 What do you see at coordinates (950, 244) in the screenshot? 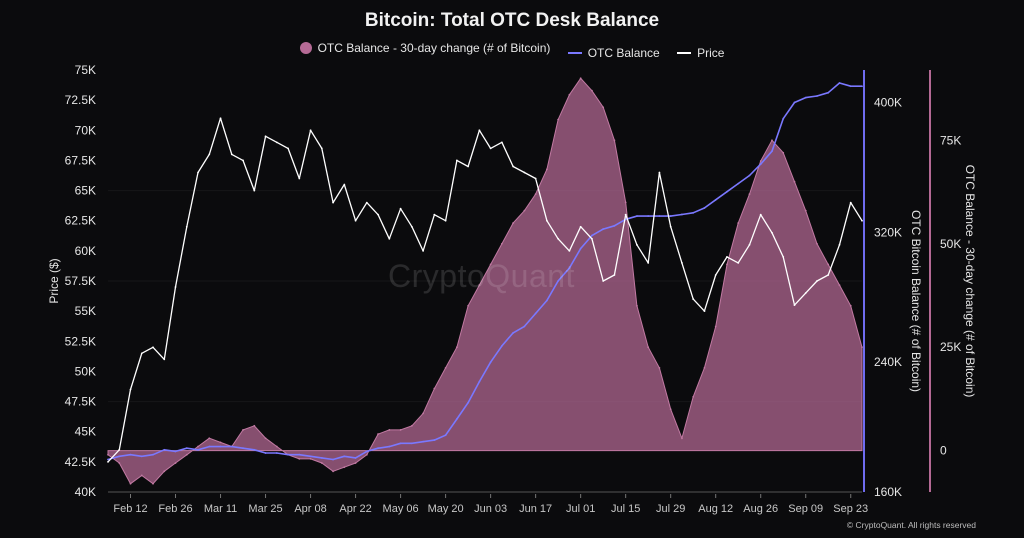
I see `change-tick-label: 50K` at bounding box center [950, 244].